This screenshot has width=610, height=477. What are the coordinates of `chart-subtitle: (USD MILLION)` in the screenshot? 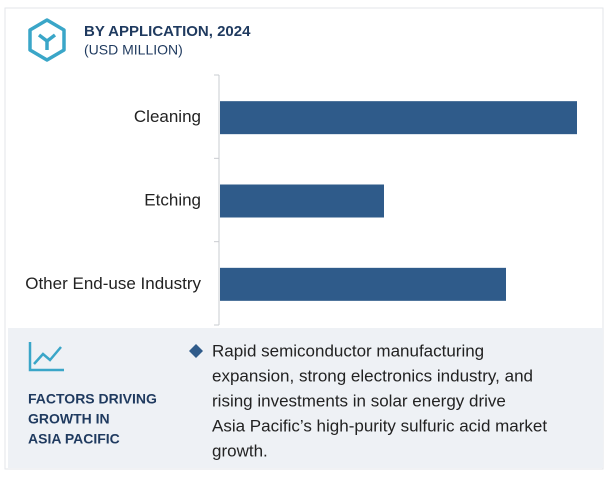 It's located at (133, 50).